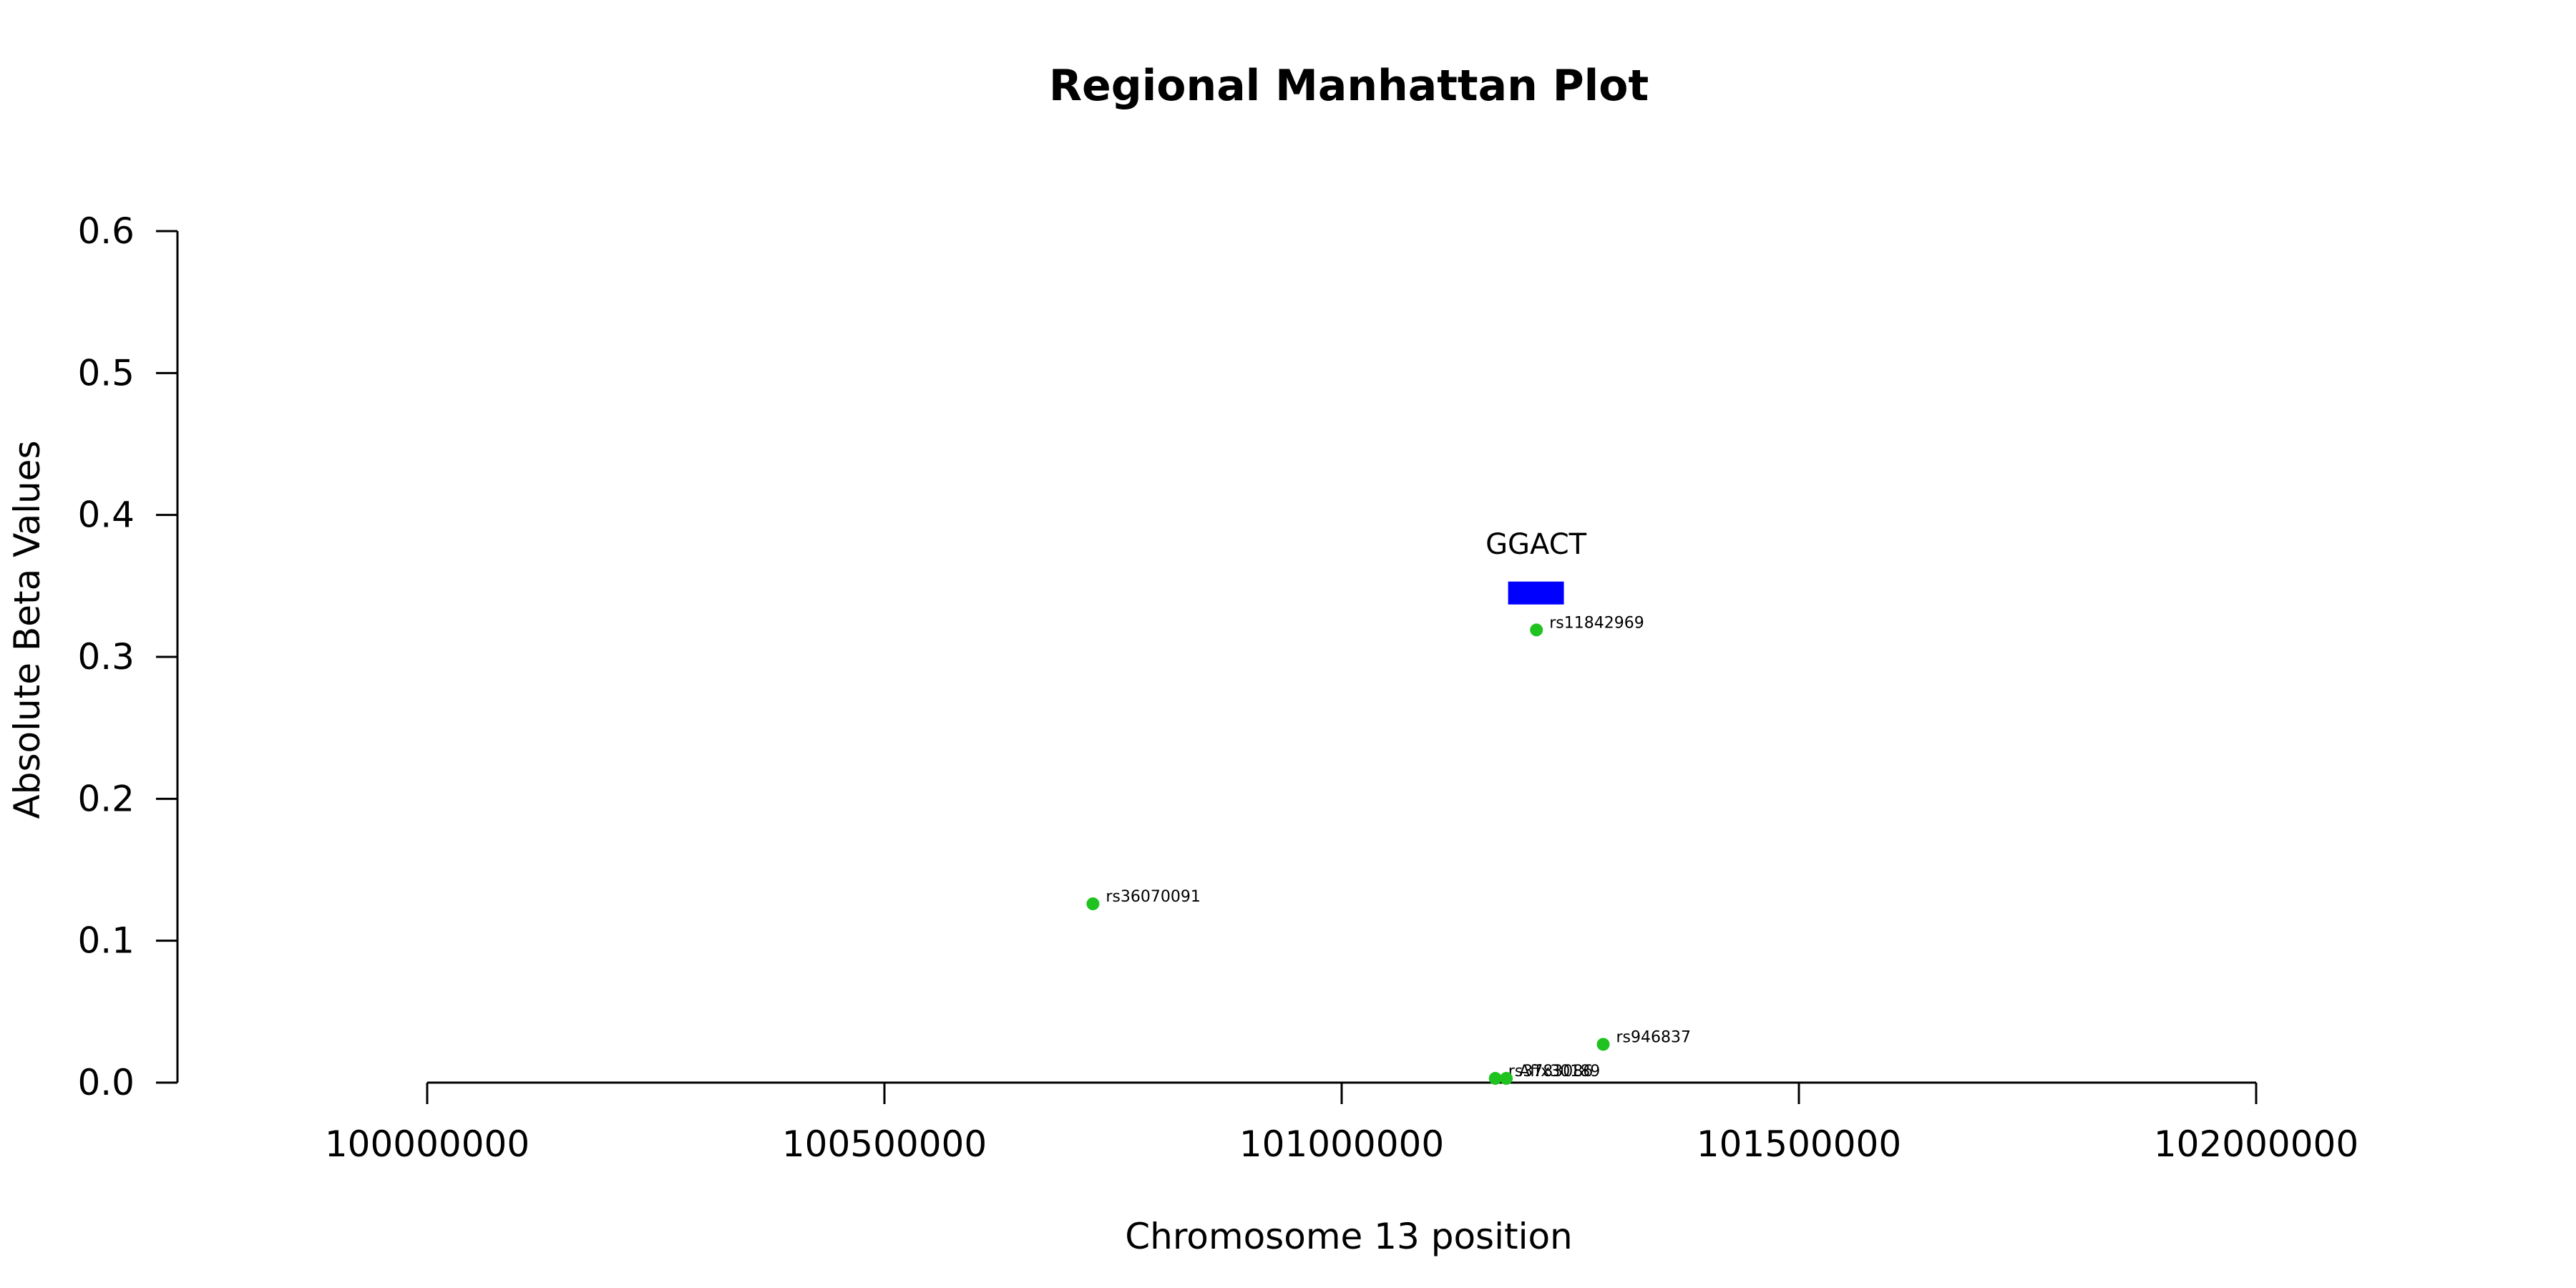  I want to click on point-label: rs11842969, so click(1596, 623).